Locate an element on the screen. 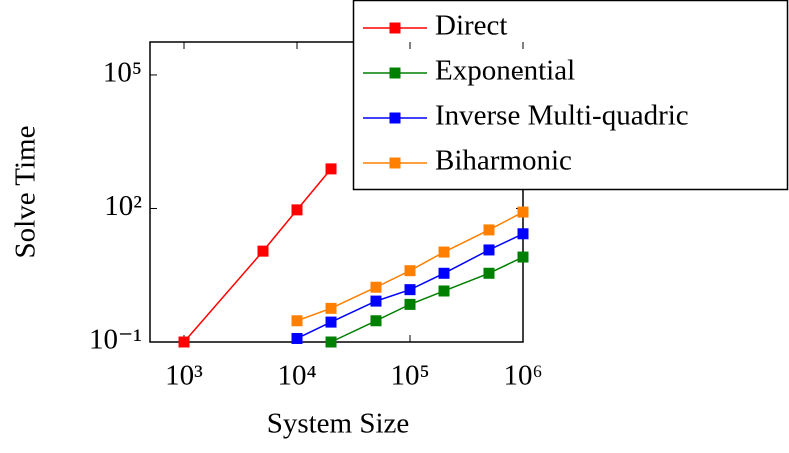  legend-label: Inverse Multi-quadric is located at coordinates (562, 116).